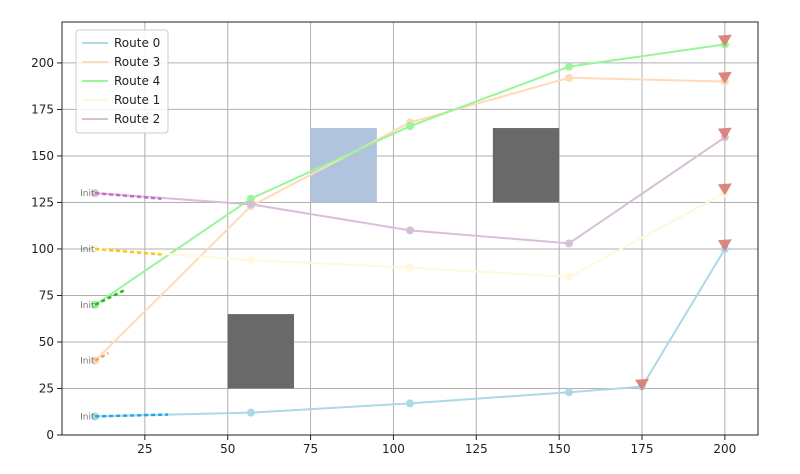 The height and width of the screenshot is (474, 800). What do you see at coordinates (137, 43) in the screenshot?
I see `legend-label: Route 0` at bounding box center [137, 43].